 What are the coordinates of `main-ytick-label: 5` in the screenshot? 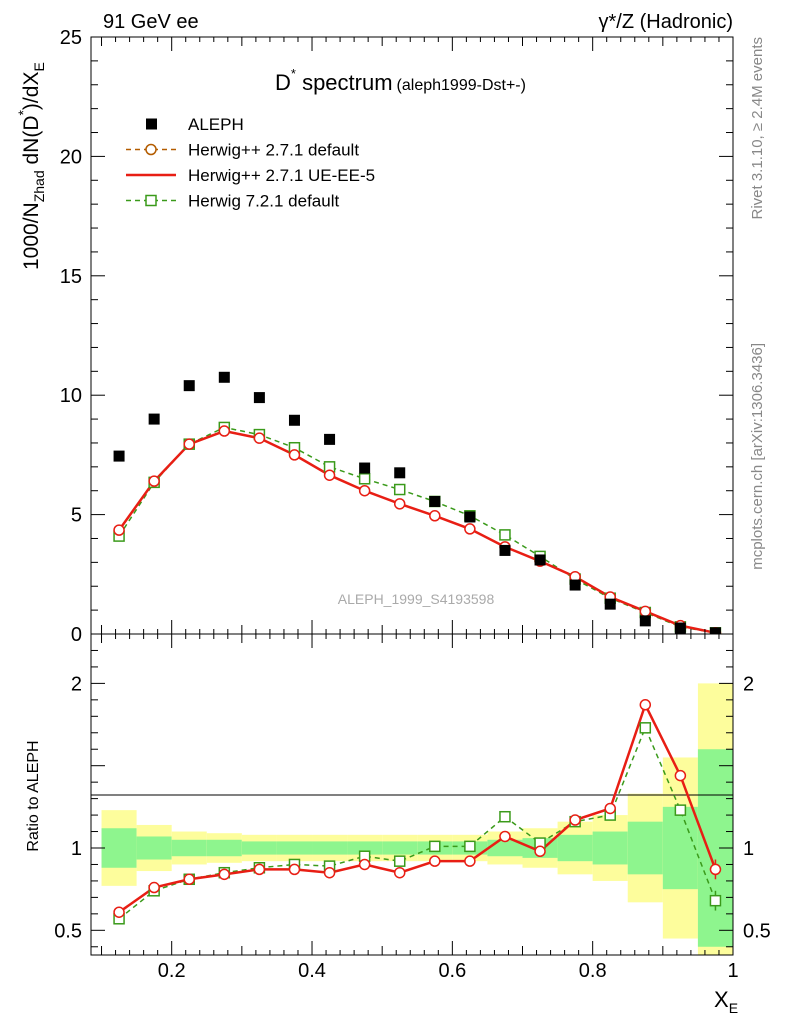 It's located at (76, 516).